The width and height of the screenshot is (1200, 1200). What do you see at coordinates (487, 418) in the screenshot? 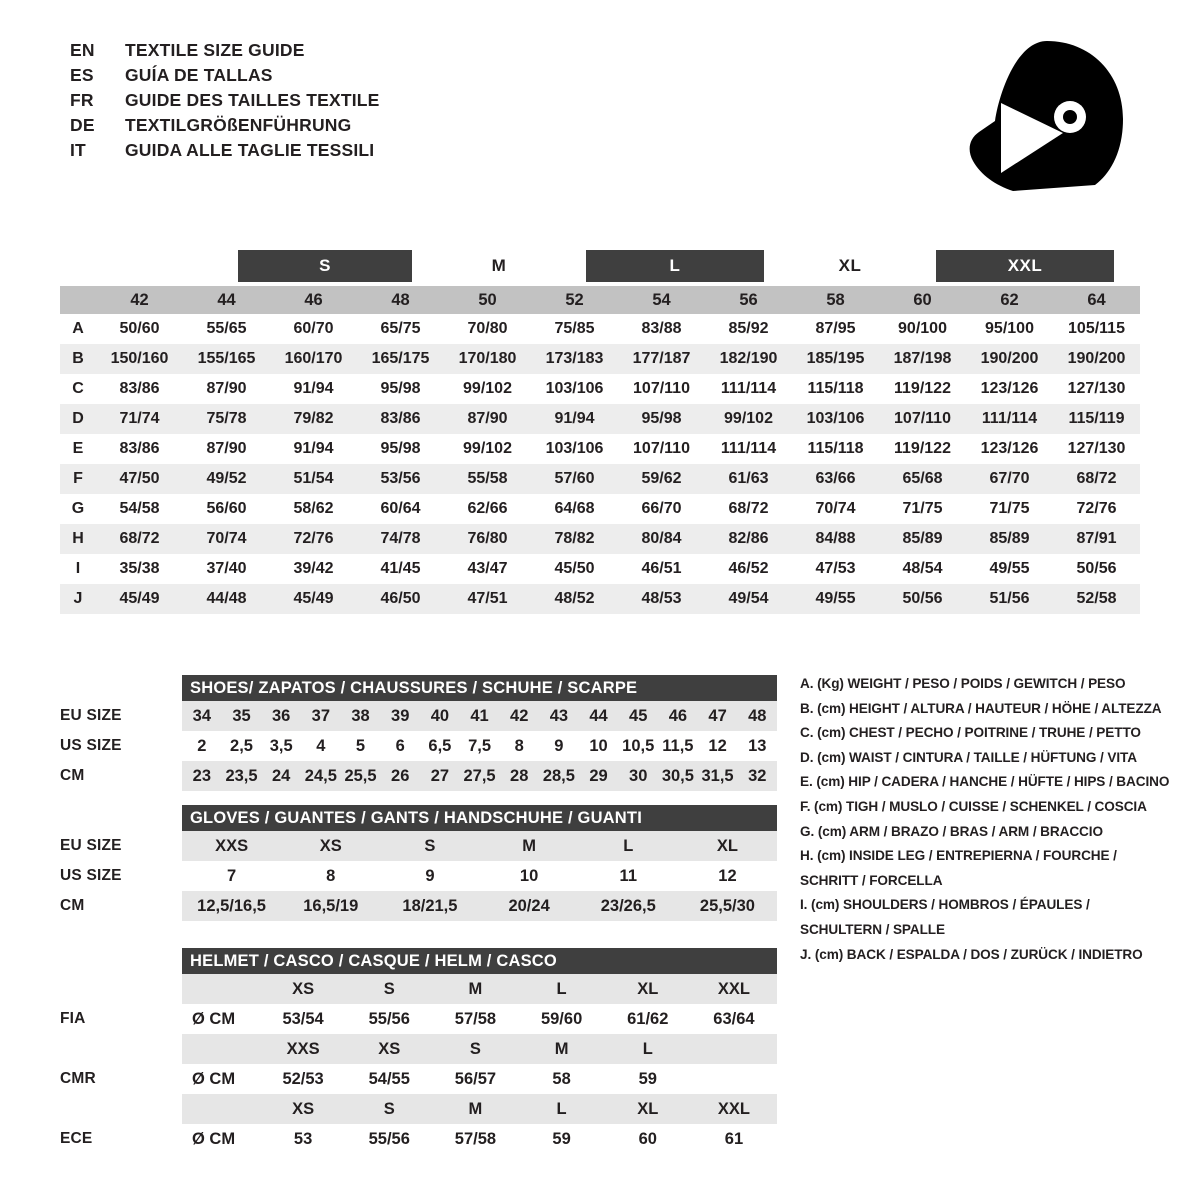
I see `table-cell: 87/90` at bounding box center [487, 418].